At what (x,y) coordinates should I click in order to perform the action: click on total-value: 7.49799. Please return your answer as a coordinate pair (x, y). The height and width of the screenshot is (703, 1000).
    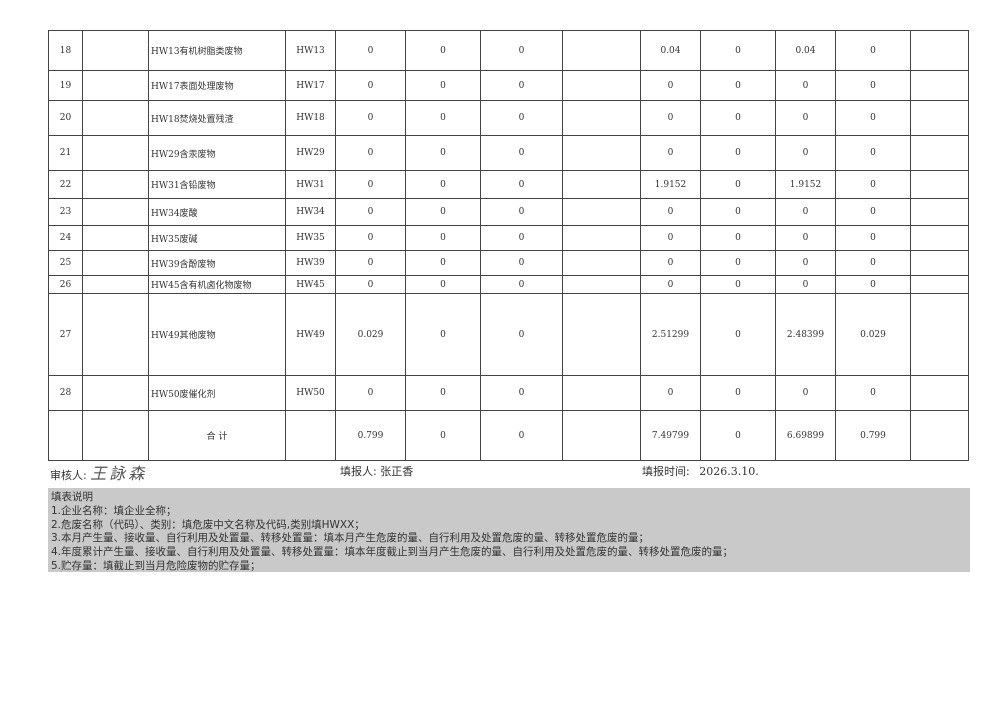
    Looking at the image, I should click on (670, 435).